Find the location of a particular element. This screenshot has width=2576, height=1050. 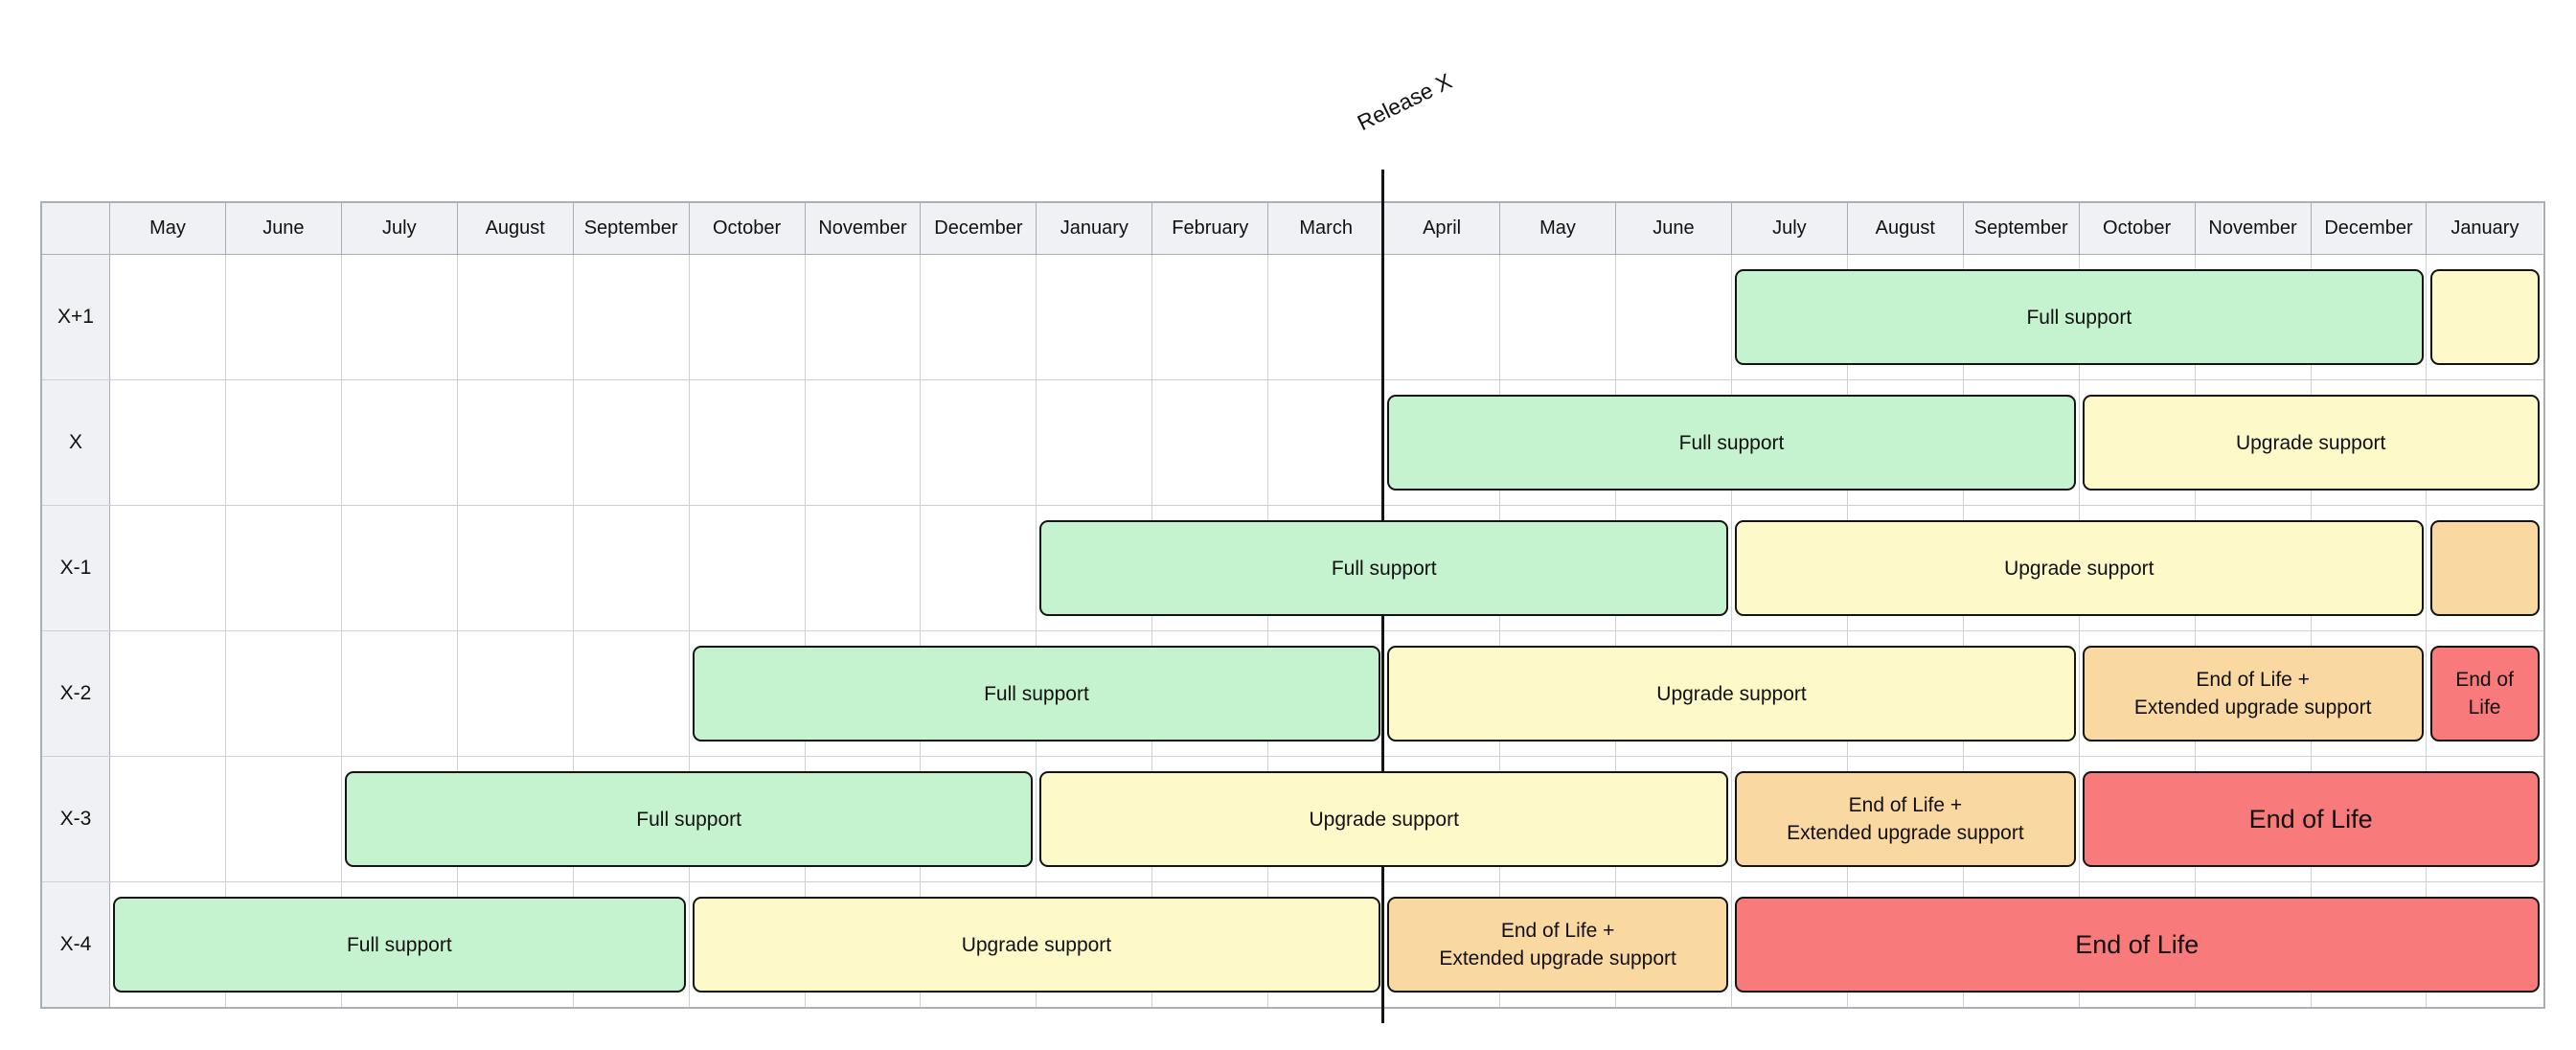

release-marker-label: Release X is located at coordinates (1404, 102).